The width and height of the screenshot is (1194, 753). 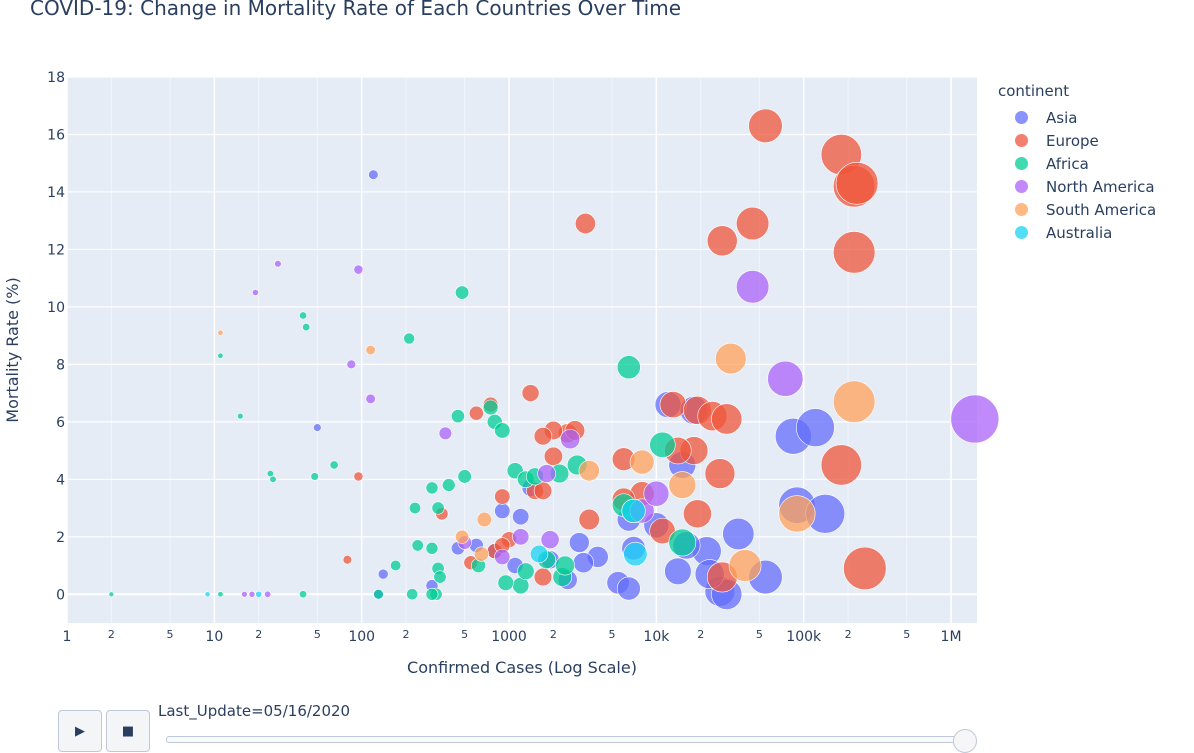 What do you see at coordinates (570, 739) in the screenshot?
I see `slider-track` at bounding box center [570, 739].